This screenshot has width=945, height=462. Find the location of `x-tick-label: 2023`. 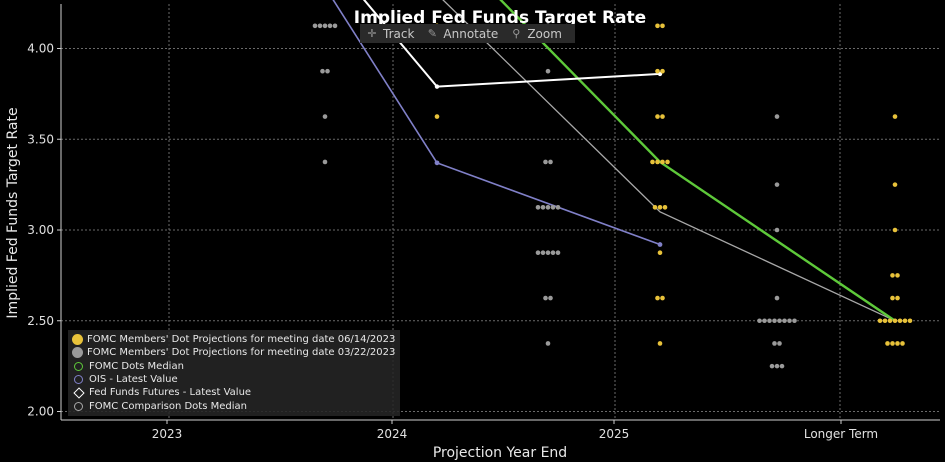

x-tick-label: 2023 is located at coordinates (167, 434).